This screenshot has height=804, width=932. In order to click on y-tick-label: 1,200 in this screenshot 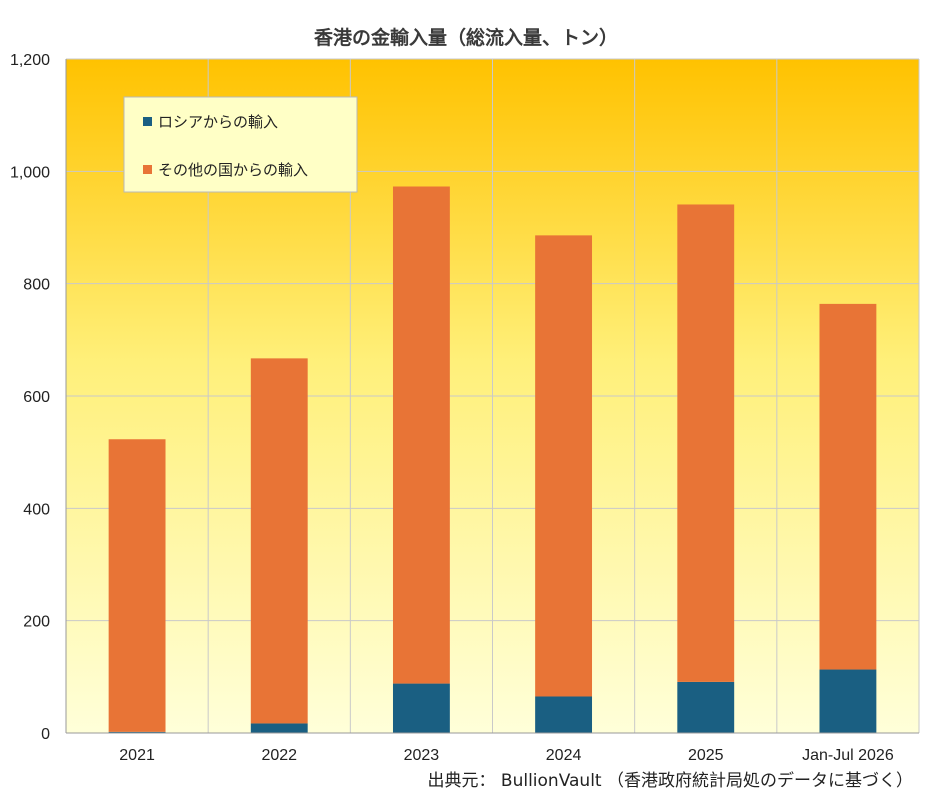, I will do `click(30, 60)`.